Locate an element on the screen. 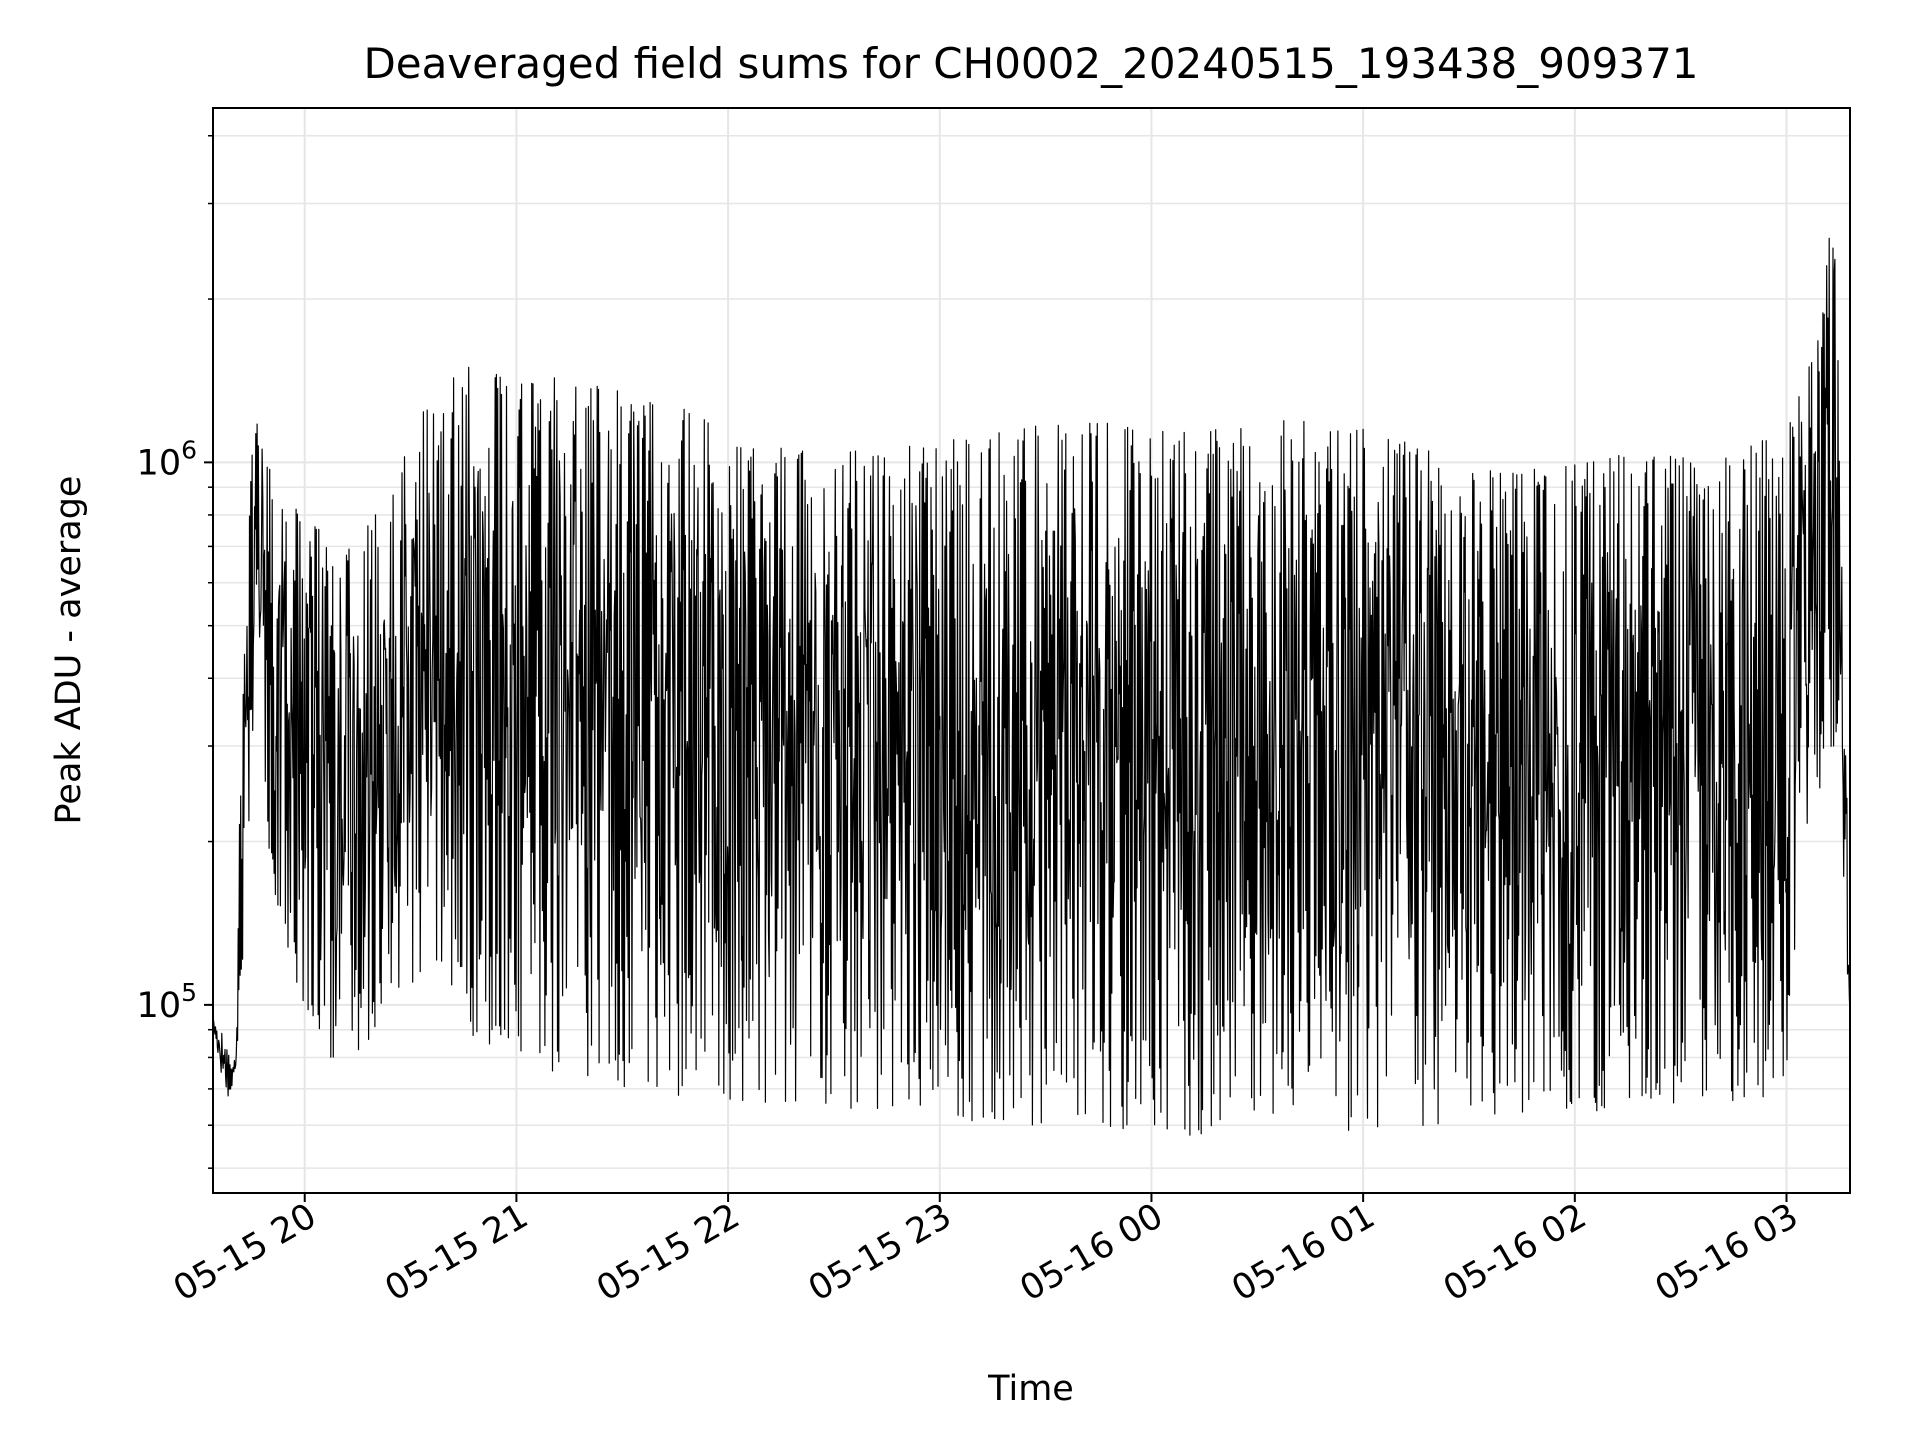 The width and height of the screenshot is (1920, 1444). x-axis-label: Time is located at coordinates (1030, 1389).